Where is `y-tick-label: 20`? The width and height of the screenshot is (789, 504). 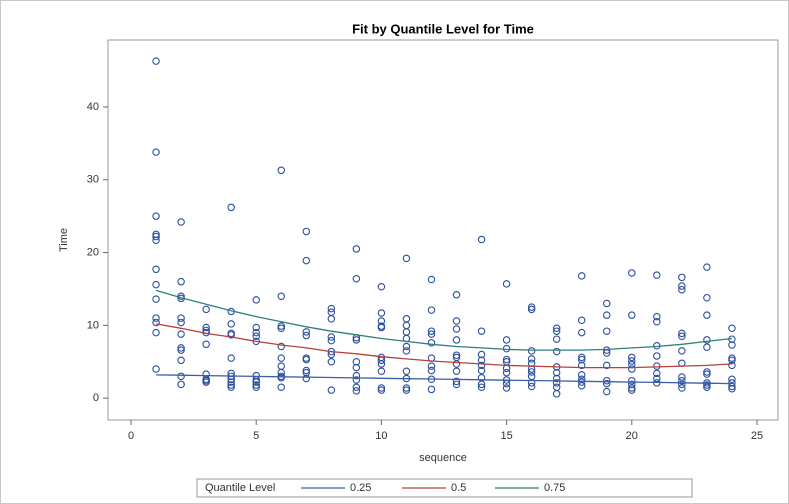
y-tick-label: 20 is located at coordinates (93, 252).